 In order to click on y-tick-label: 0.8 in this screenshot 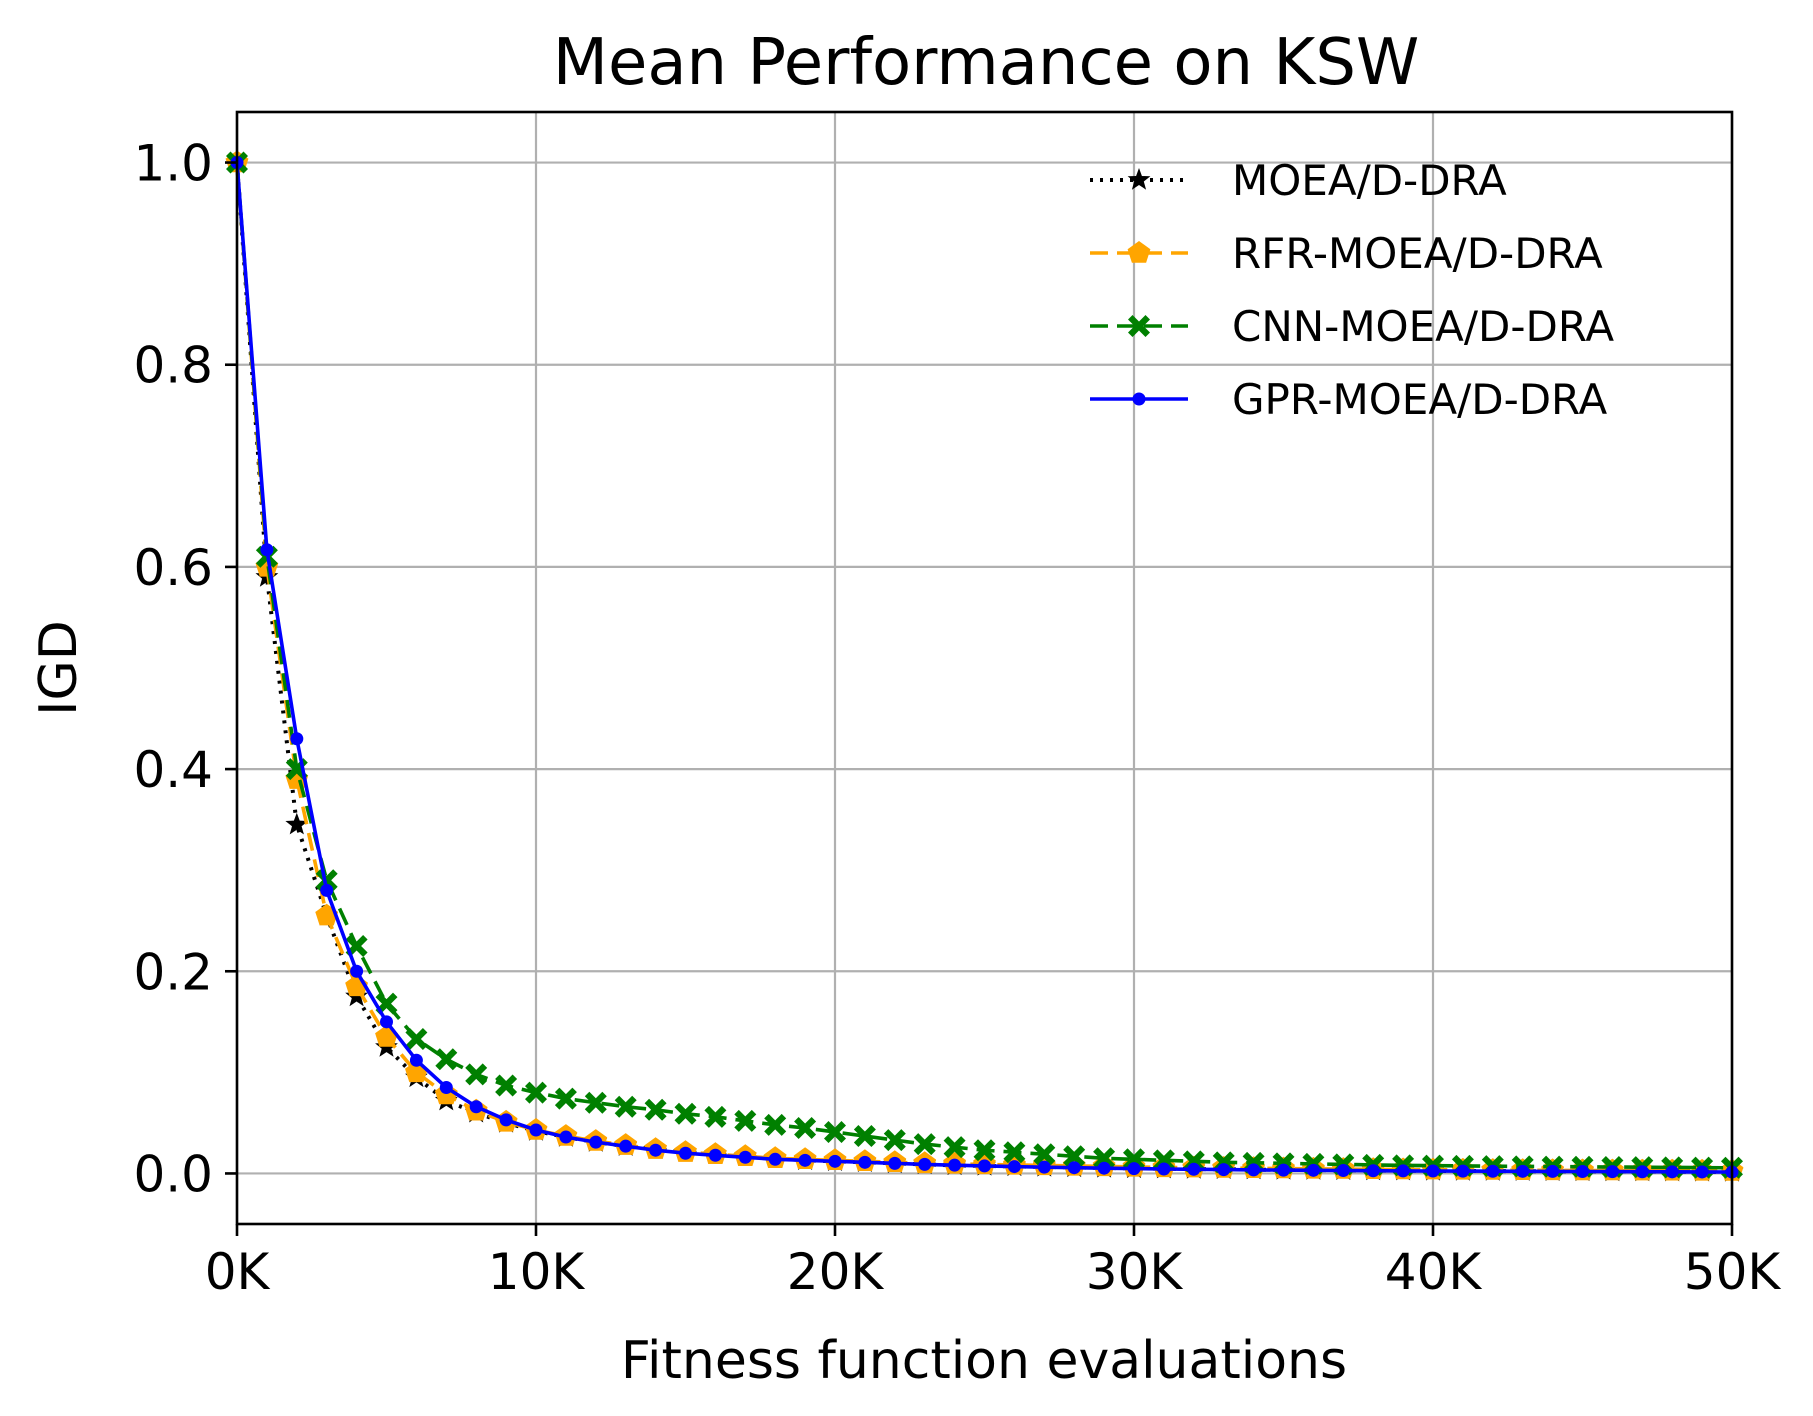, I will do `click(173, 366)`.